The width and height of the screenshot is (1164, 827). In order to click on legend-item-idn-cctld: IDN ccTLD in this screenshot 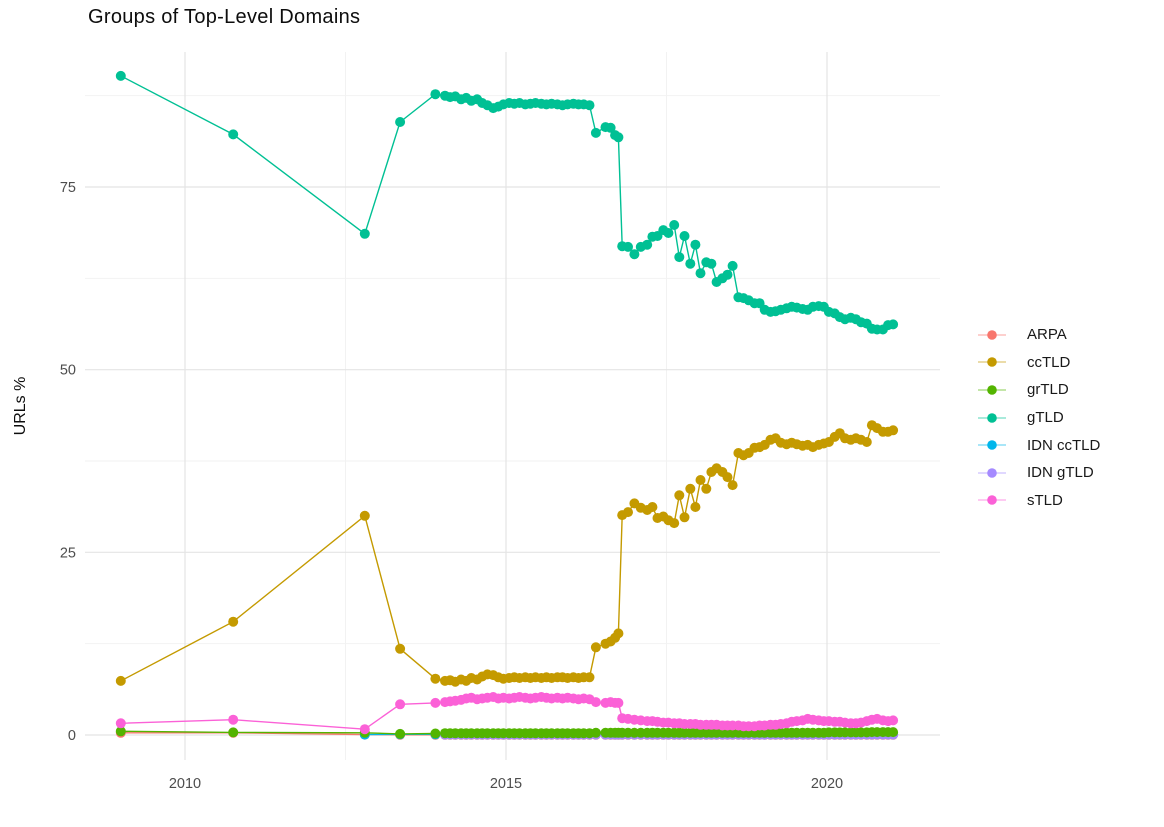, I will do `click(1038, 445)`.